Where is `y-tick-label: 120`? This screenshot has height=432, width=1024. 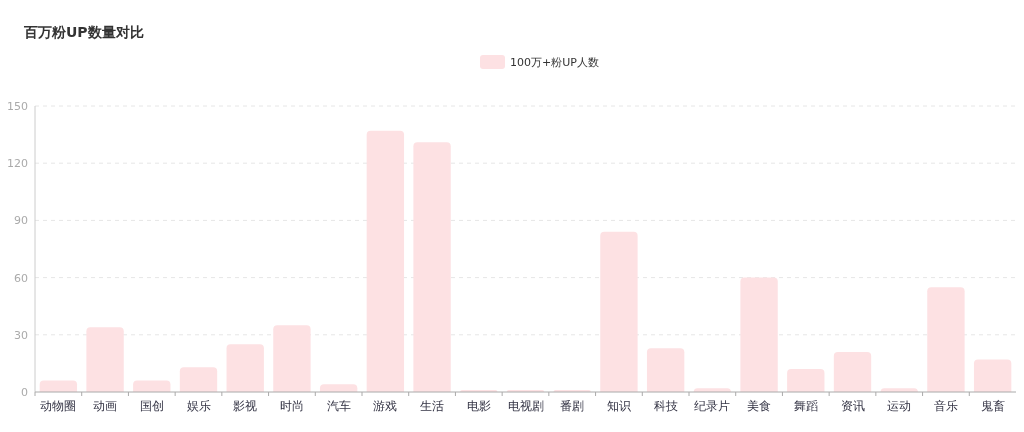 y-tick-label: 120 is located at coordinates (17, 164).